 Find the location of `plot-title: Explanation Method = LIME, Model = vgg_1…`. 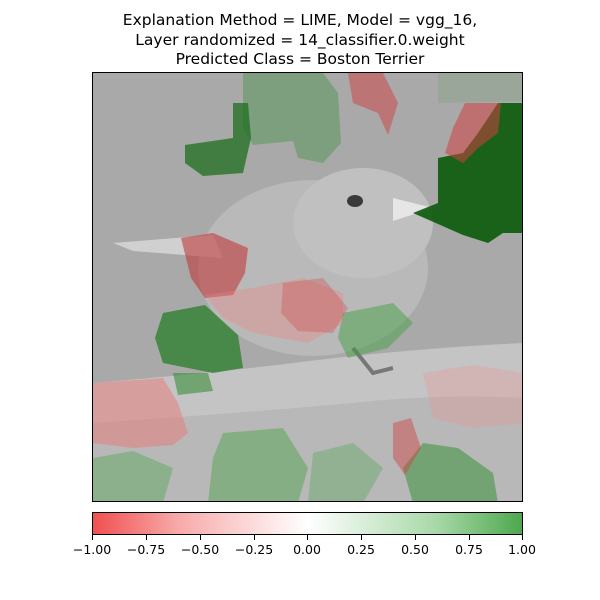

plot-title: Explanation Method = LIME, Model = vgg_1… is located at coordinates (300, 40).